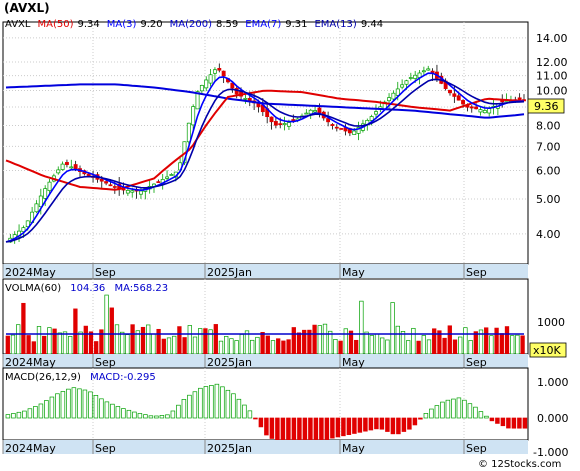 Image resolution: width=580 pixels, height=471 pixels. What do you see at coordinates (151, 24) in the screenshot?
I see `legend-item-value: 9.20` at bounding box center [151, 24].